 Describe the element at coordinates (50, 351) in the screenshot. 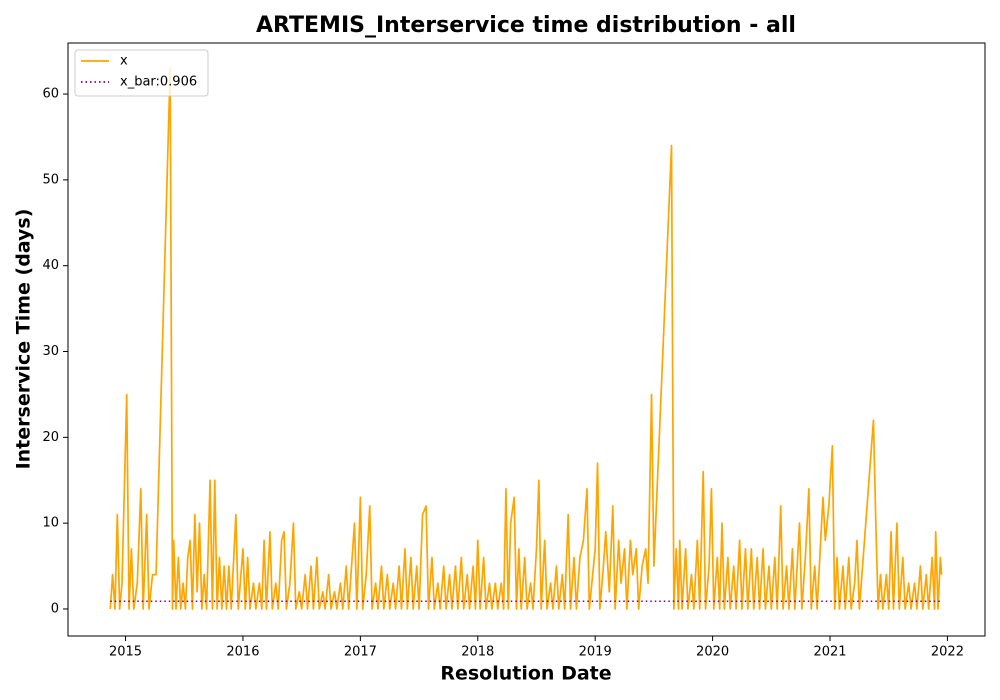

I see `y-tick-label: 30` at that location.